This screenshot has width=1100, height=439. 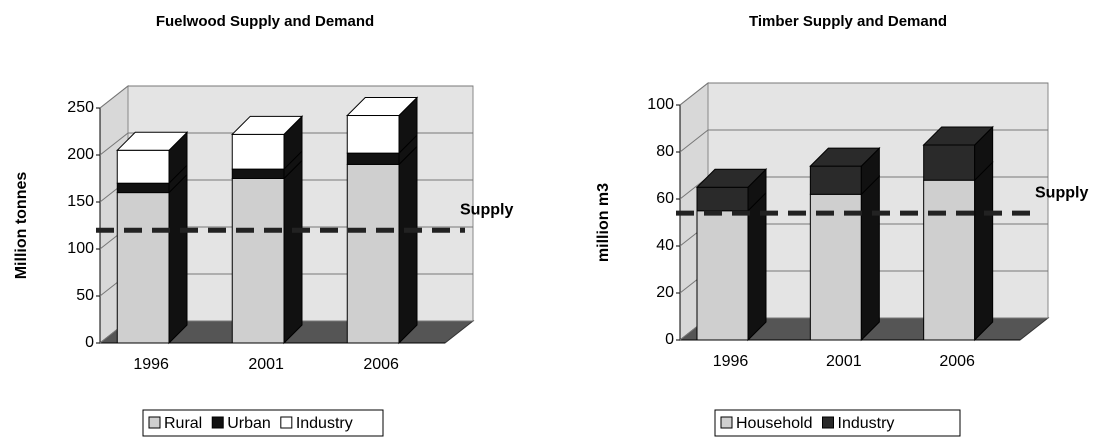 What do you see at coordinates (265, 21) in the screenshot?
I see `chart-title: Fuelwood Supply and Demand` at bounding box center [265, 21].